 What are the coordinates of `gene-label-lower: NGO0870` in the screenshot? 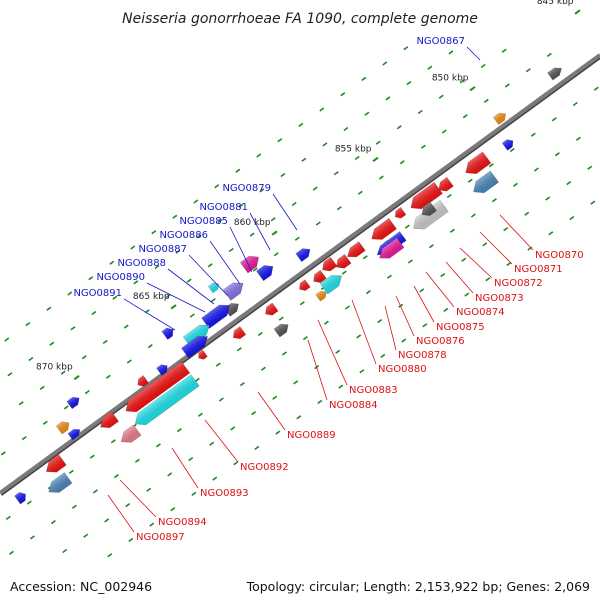 It's located at (559, 255).